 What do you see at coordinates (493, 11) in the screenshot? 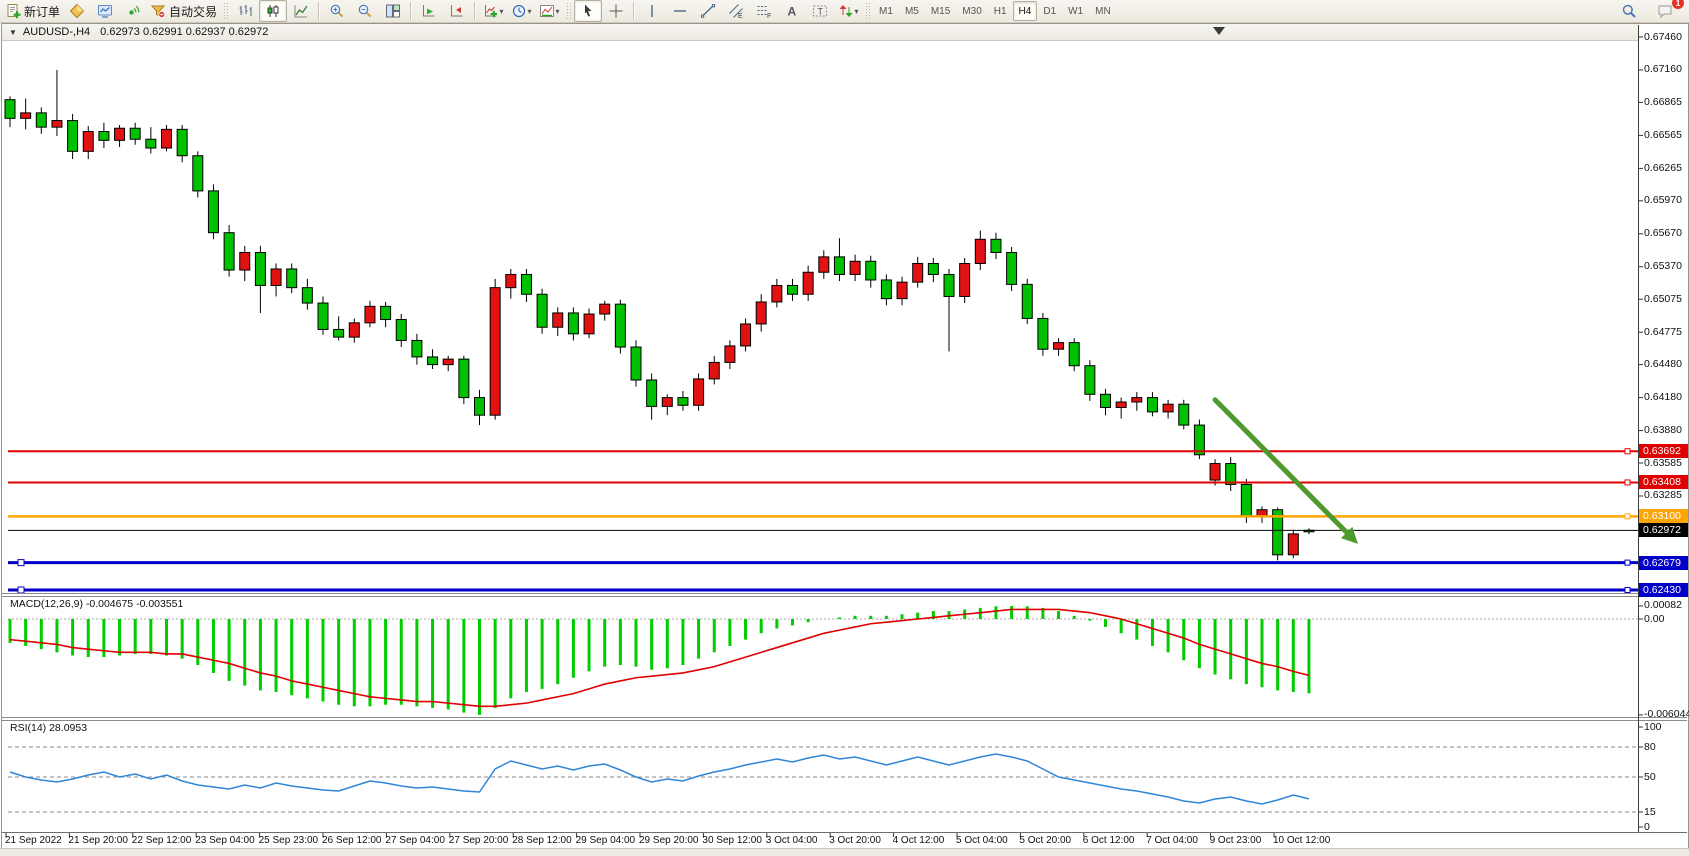
I see `indicators-button: ▾` at bounding box center [493, 11].